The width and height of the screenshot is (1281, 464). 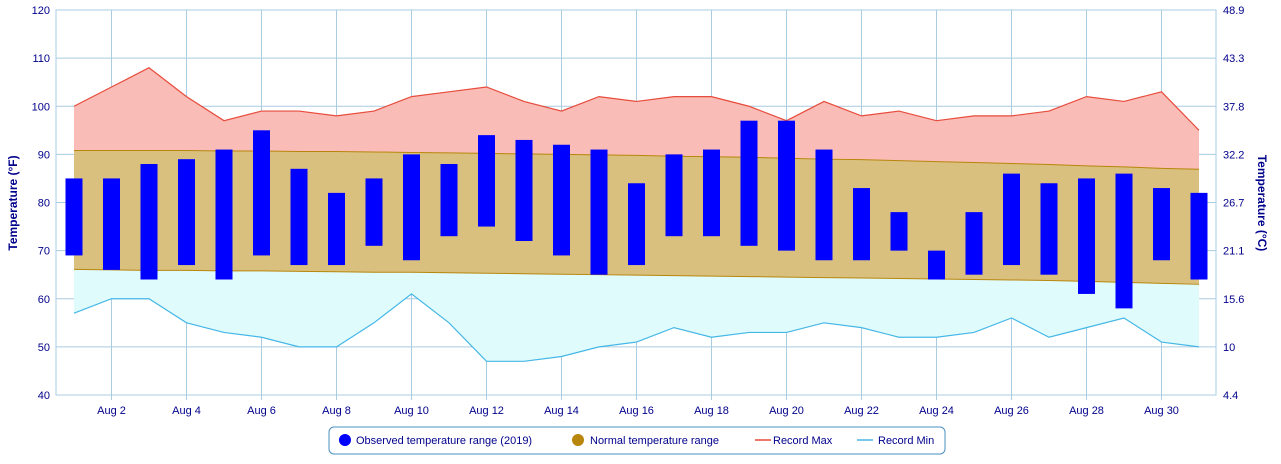 What do you see at coordinates (44, 252) in the screenshot?
I see `y-tick-label-left: 70` at bounding box center [44, 252].